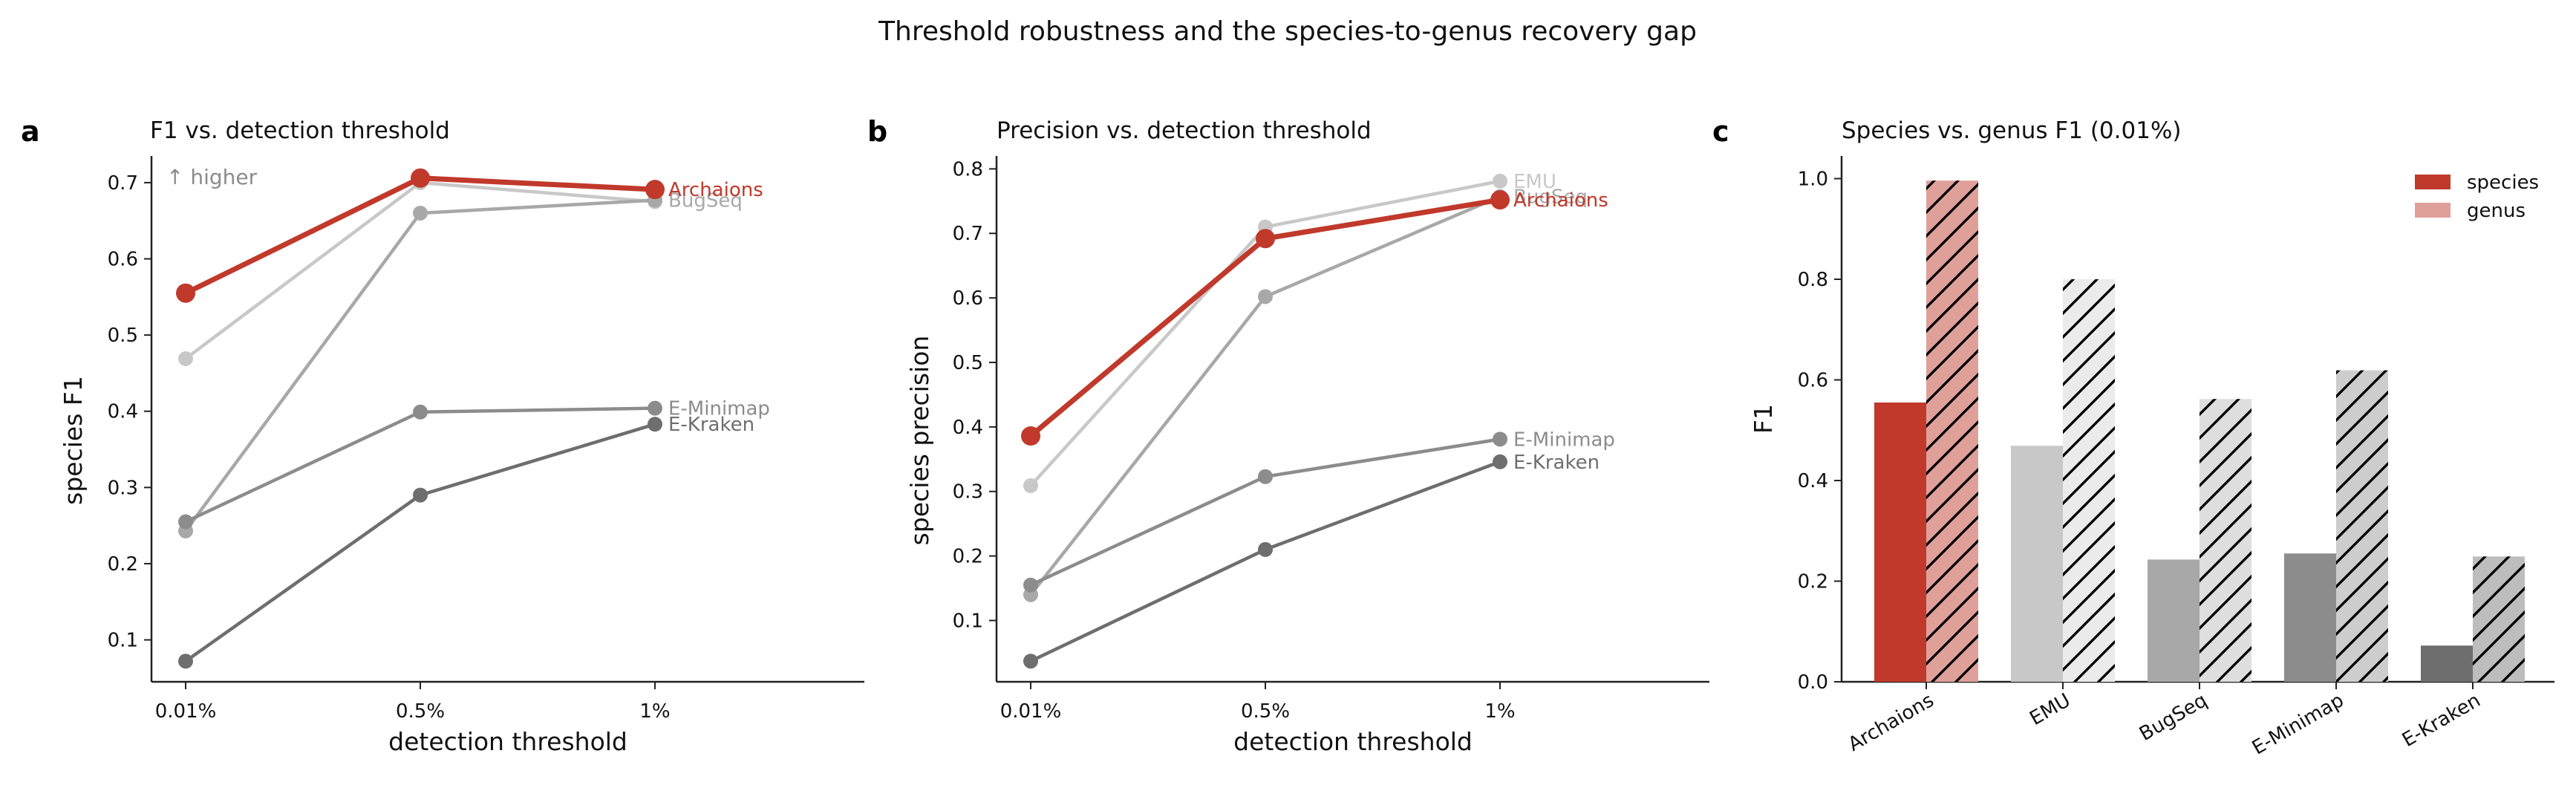 The height and width of the screenshot is (788, 2576). I want to click on bar-species-archaions, so click(1900, 542).